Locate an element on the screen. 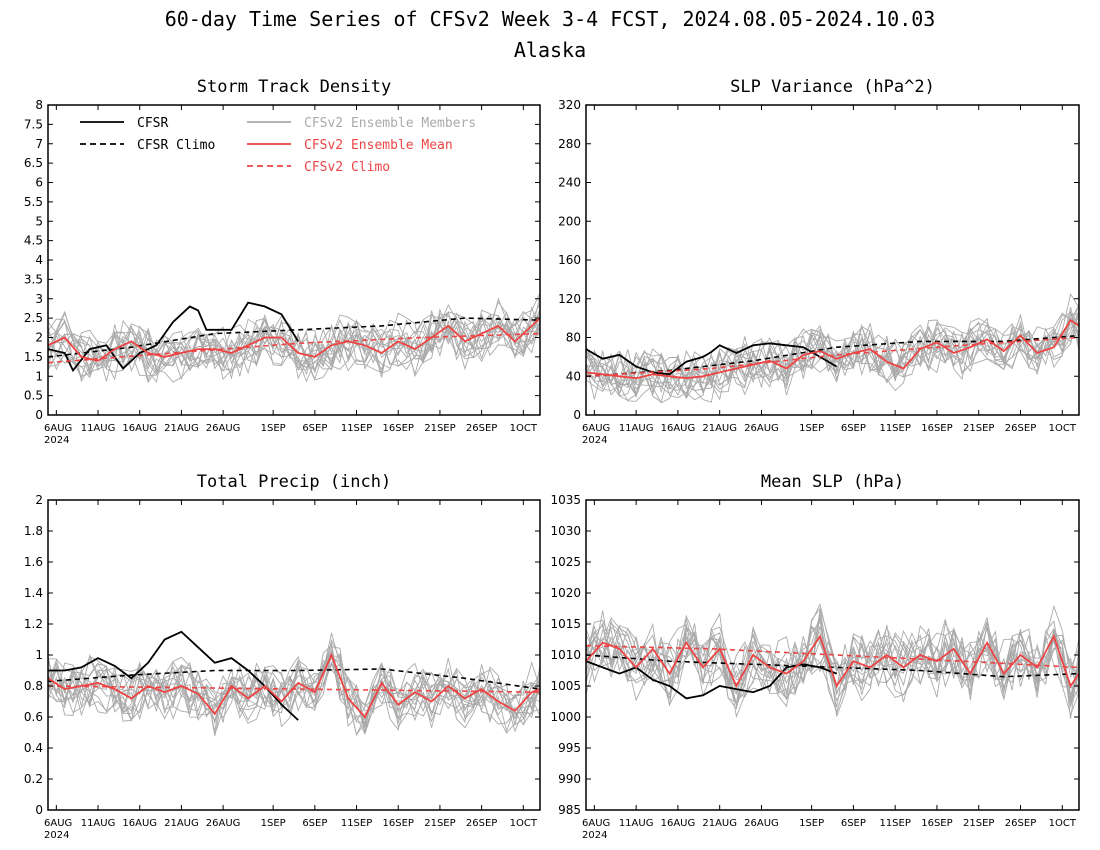 Image resolution: width=1100 pixels, height=850 pixels. y-tick-label: 2 is located at coordinates (39, 338).